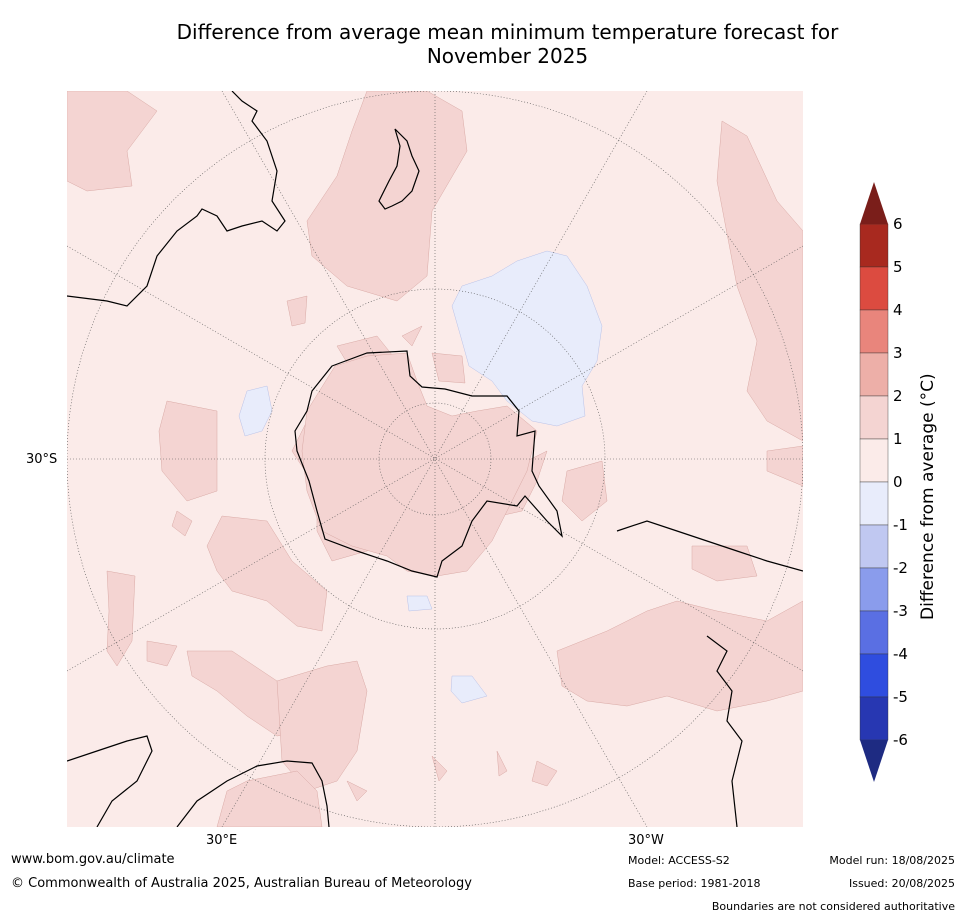  What do you see at coordinates (898, 353) in the screenshot?
I see `colorbar-tick-label: 3` at bounding box center [898, 353].